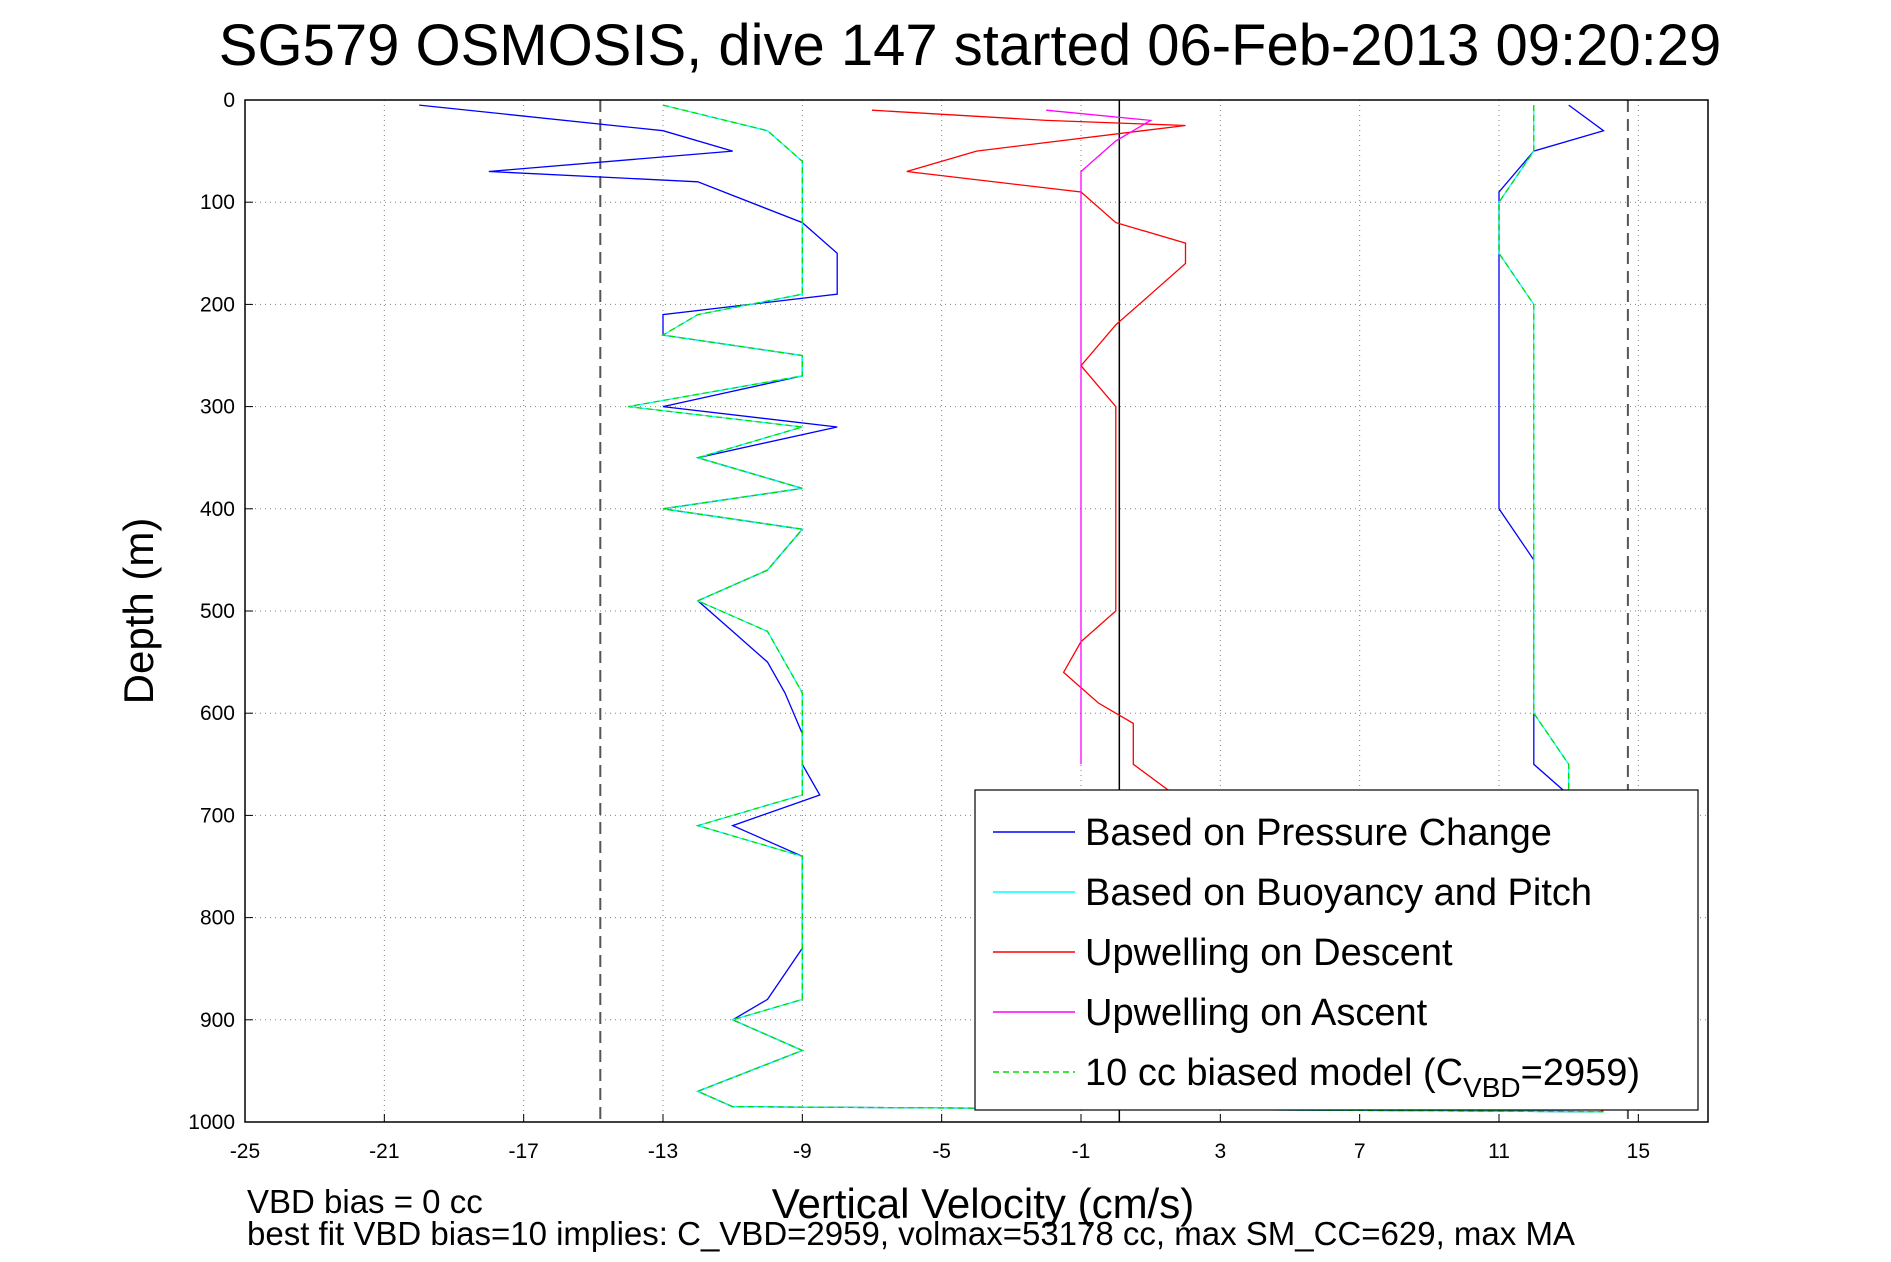 The width and height of the screenshot is (1891, 1262). What do you see at coordinates (1360, 1151) in the screenshot?
I see `x-tick-label: 7` at bounding box center [1360, 1151].